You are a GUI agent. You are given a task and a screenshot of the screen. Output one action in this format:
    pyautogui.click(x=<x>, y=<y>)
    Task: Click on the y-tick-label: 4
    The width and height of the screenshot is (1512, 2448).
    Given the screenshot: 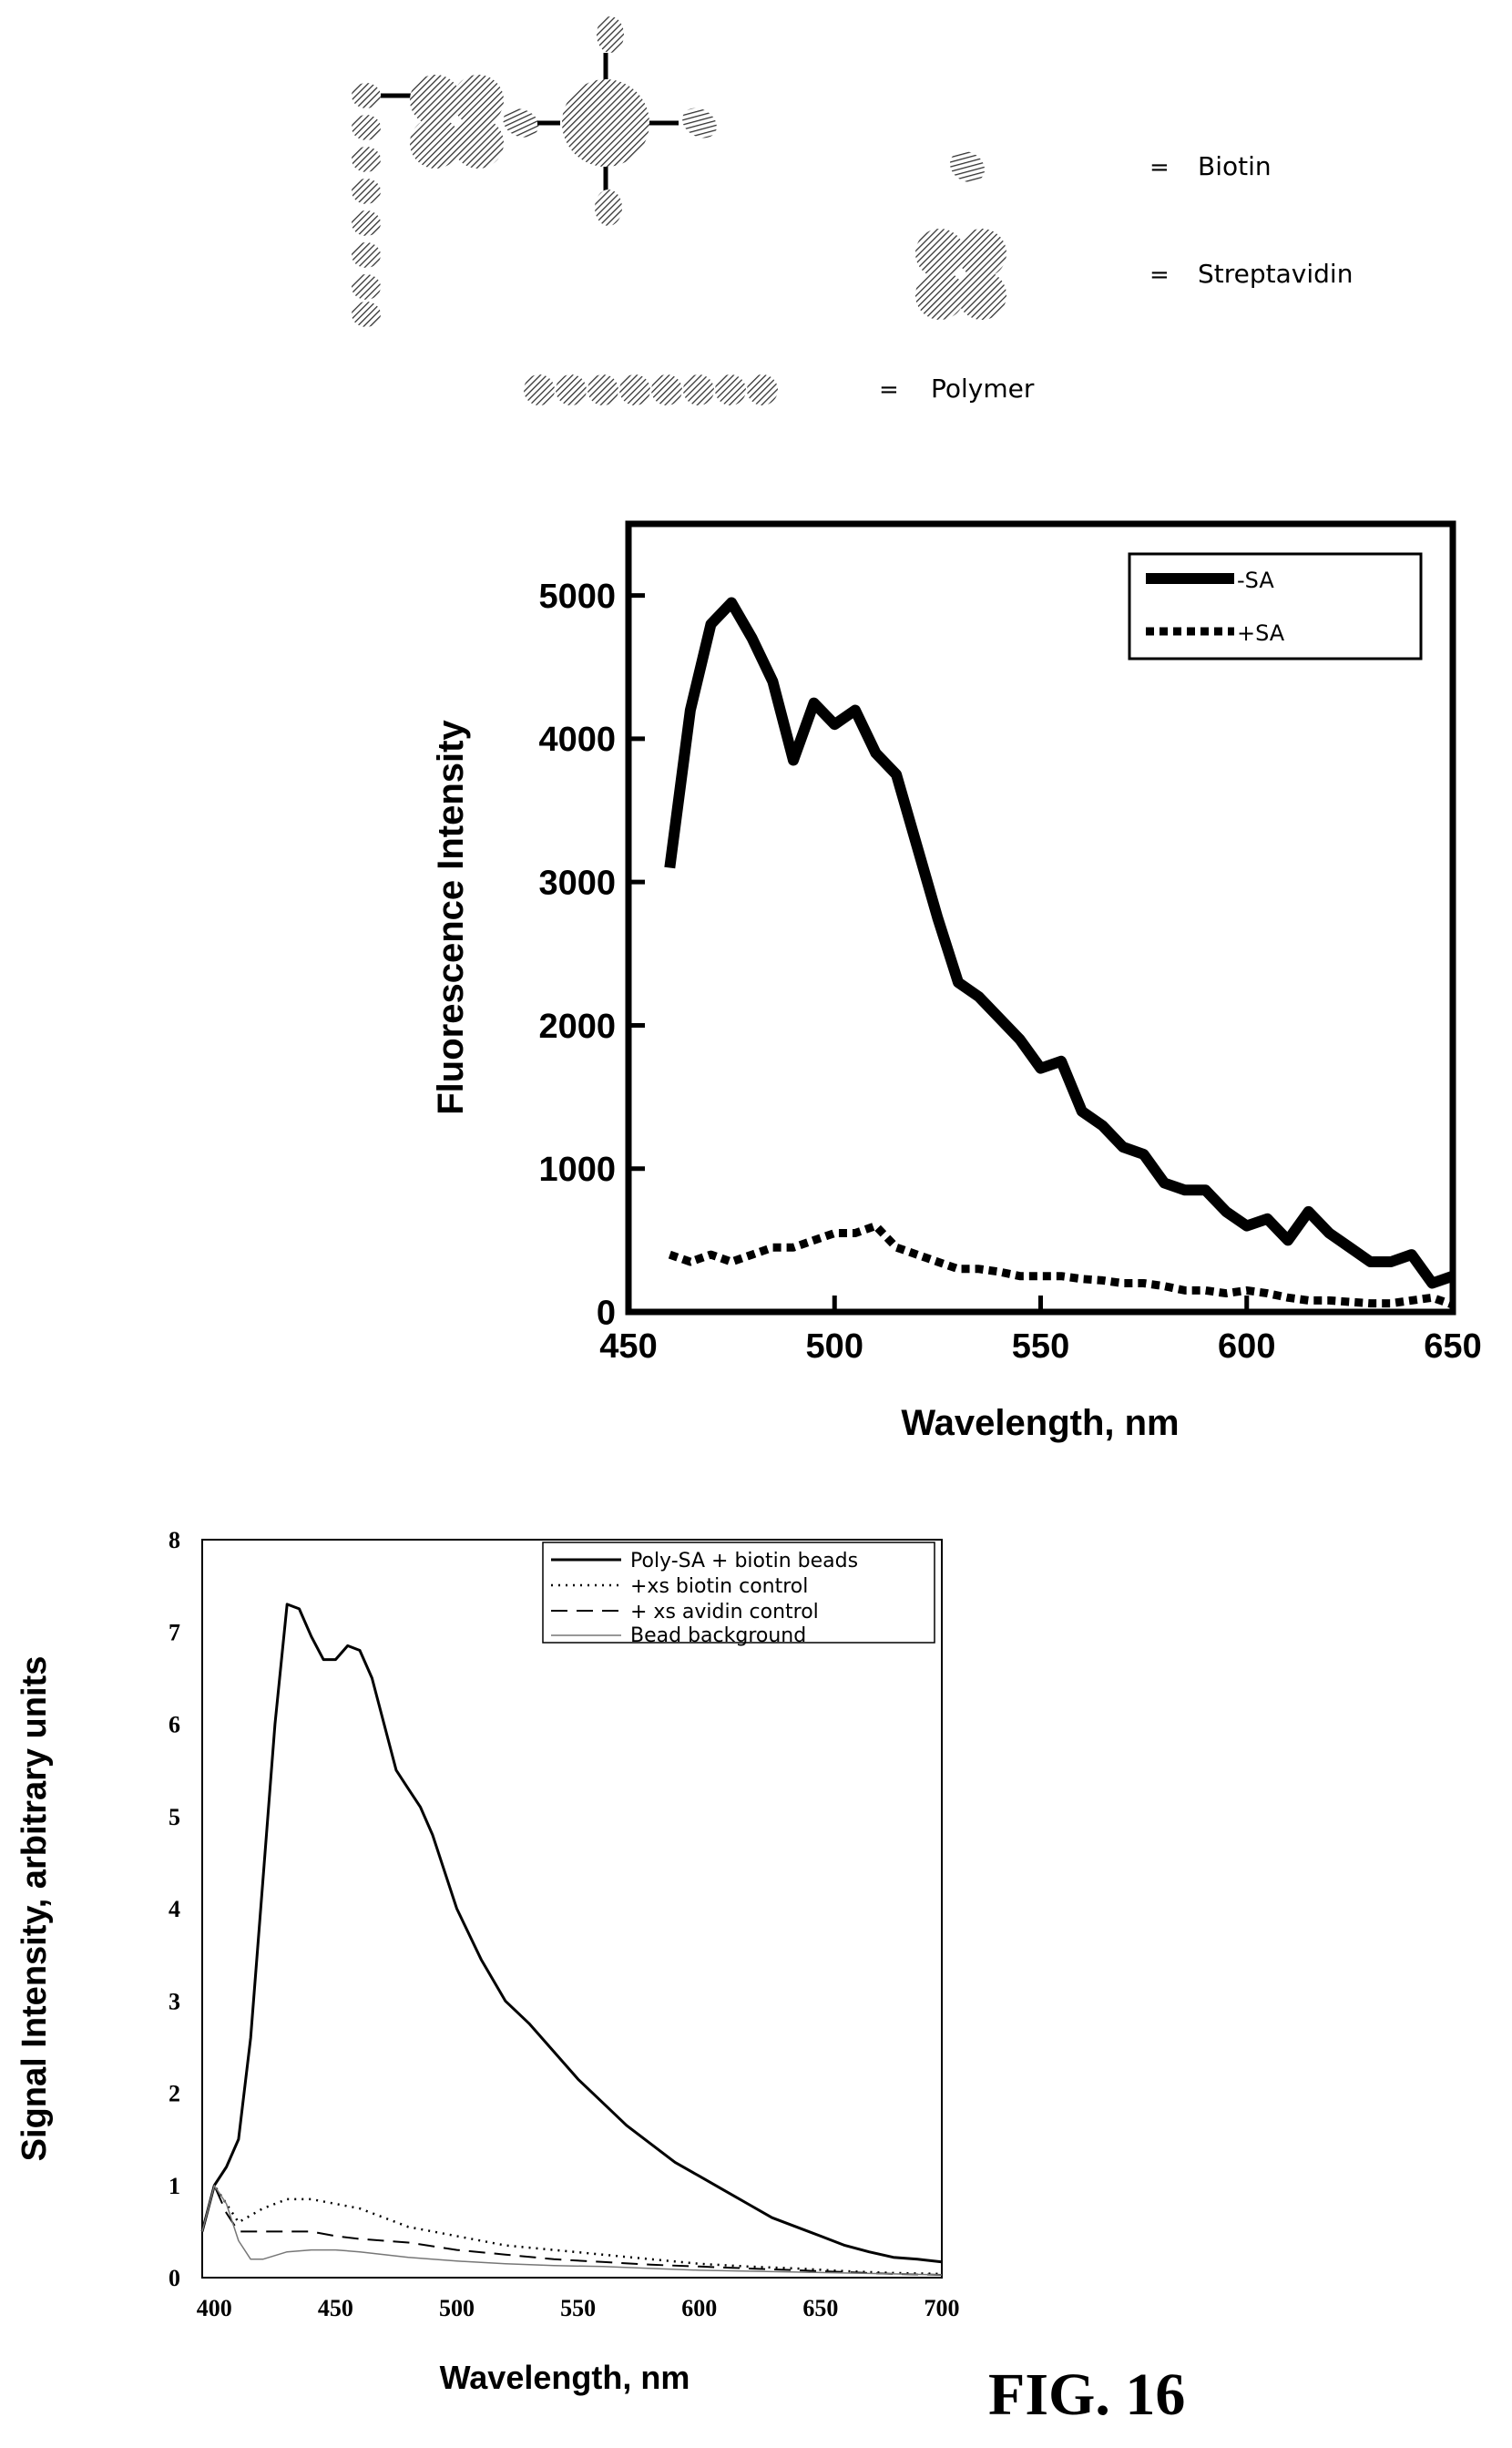 What is the action you would take?
    pyautogui.click(x=174, y=1909)
    